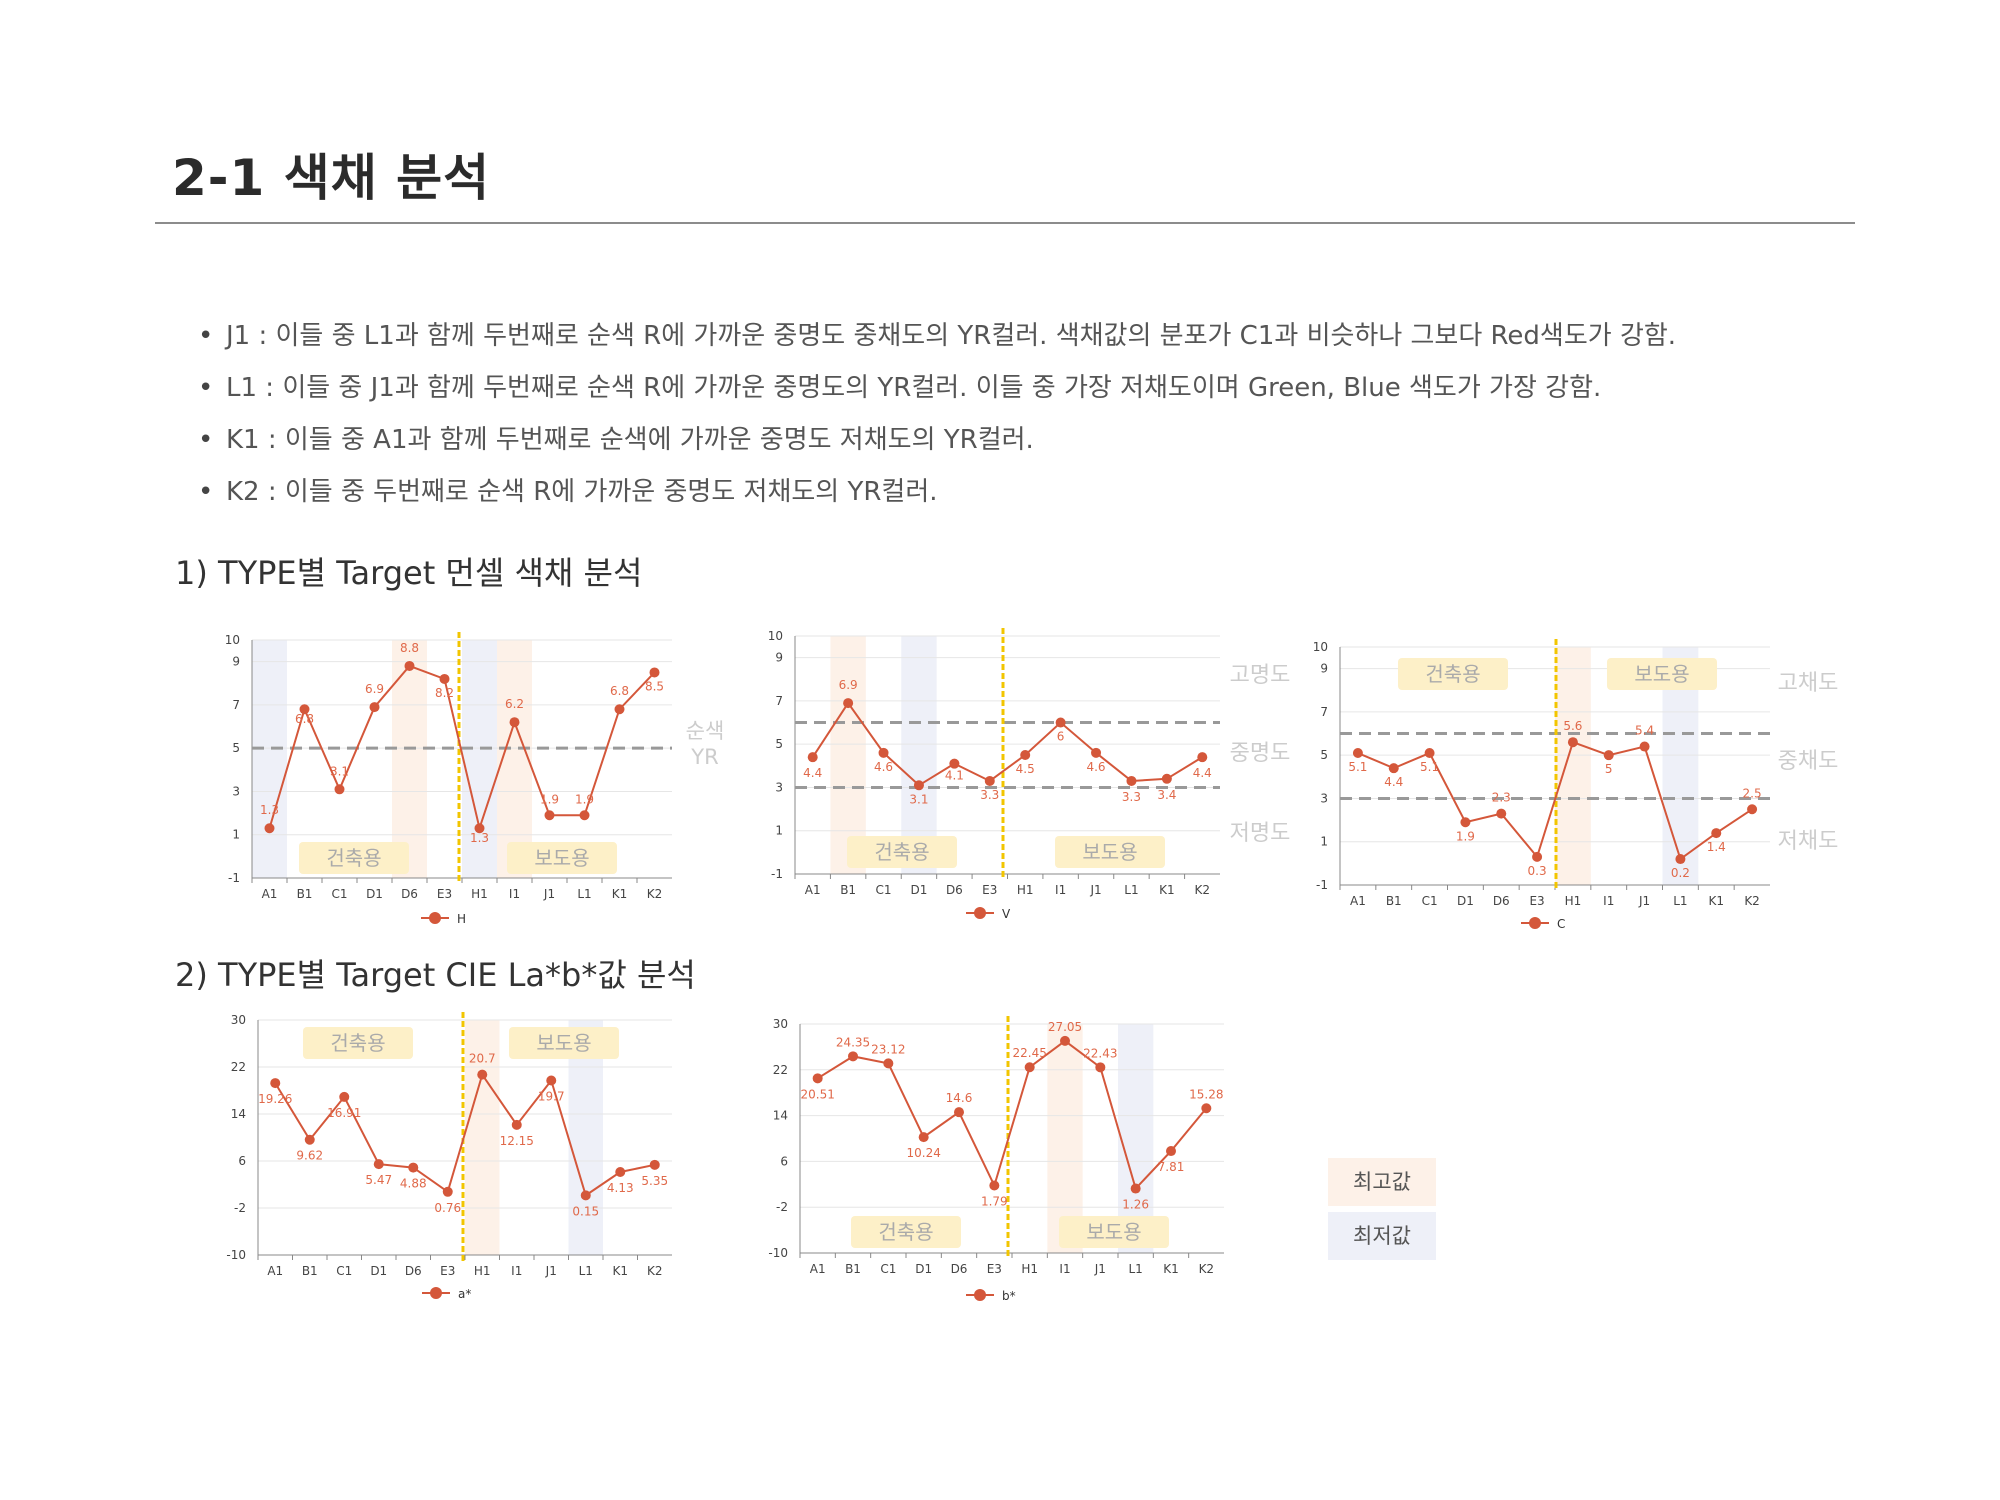 This screenshot has height=1500, width=2000. What do you see at coordinates (236, 835) in the screenshot?
I see `y-tick-label: 1` at bounding box center [236, 835].